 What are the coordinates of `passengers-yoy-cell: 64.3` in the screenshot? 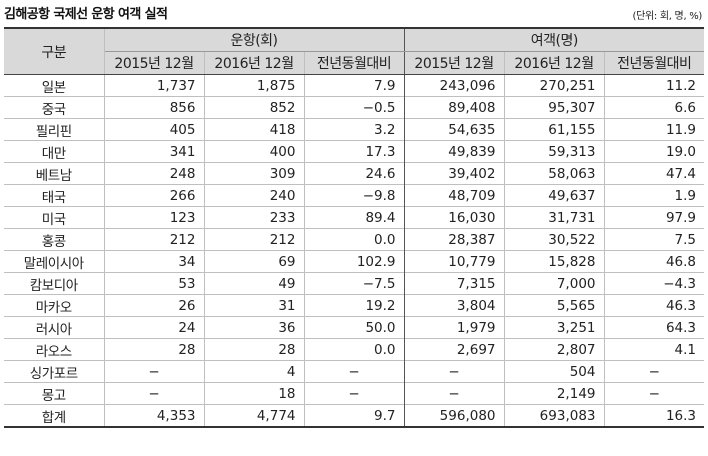 It's located at (681, 327).